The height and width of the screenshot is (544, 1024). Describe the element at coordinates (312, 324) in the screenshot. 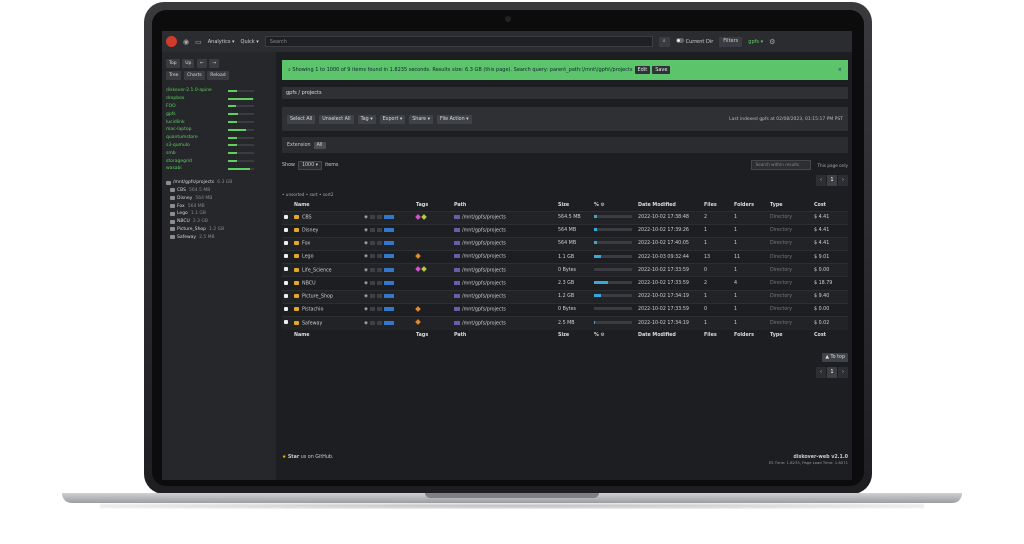

I see `item-name: Safeway` at that location.